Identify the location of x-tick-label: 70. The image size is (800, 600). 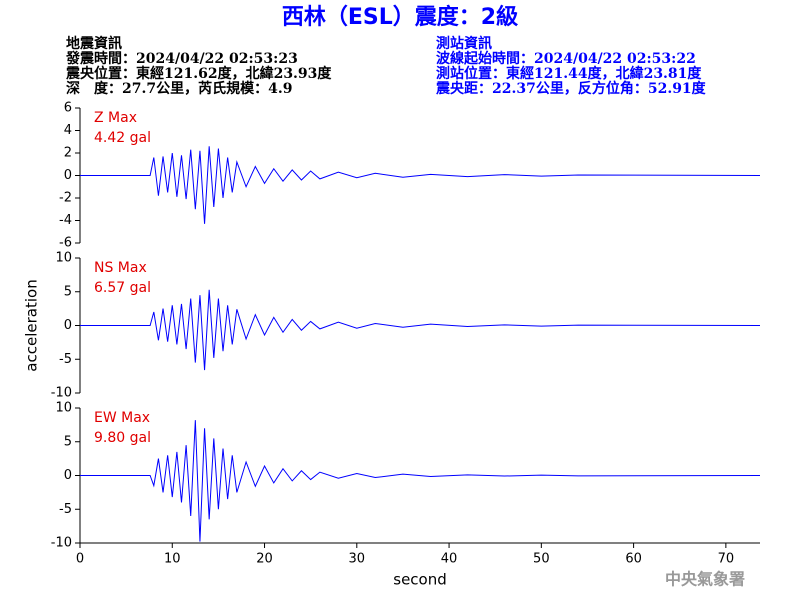
(726, 559).